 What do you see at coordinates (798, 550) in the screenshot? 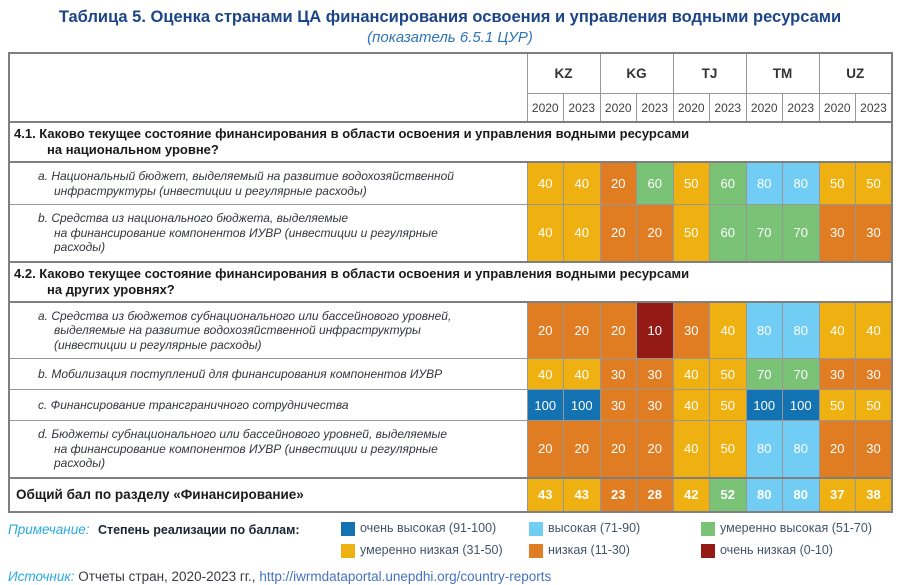
I see `legend-item: очень низкая (0-10)` at bounding box center [798, 550].